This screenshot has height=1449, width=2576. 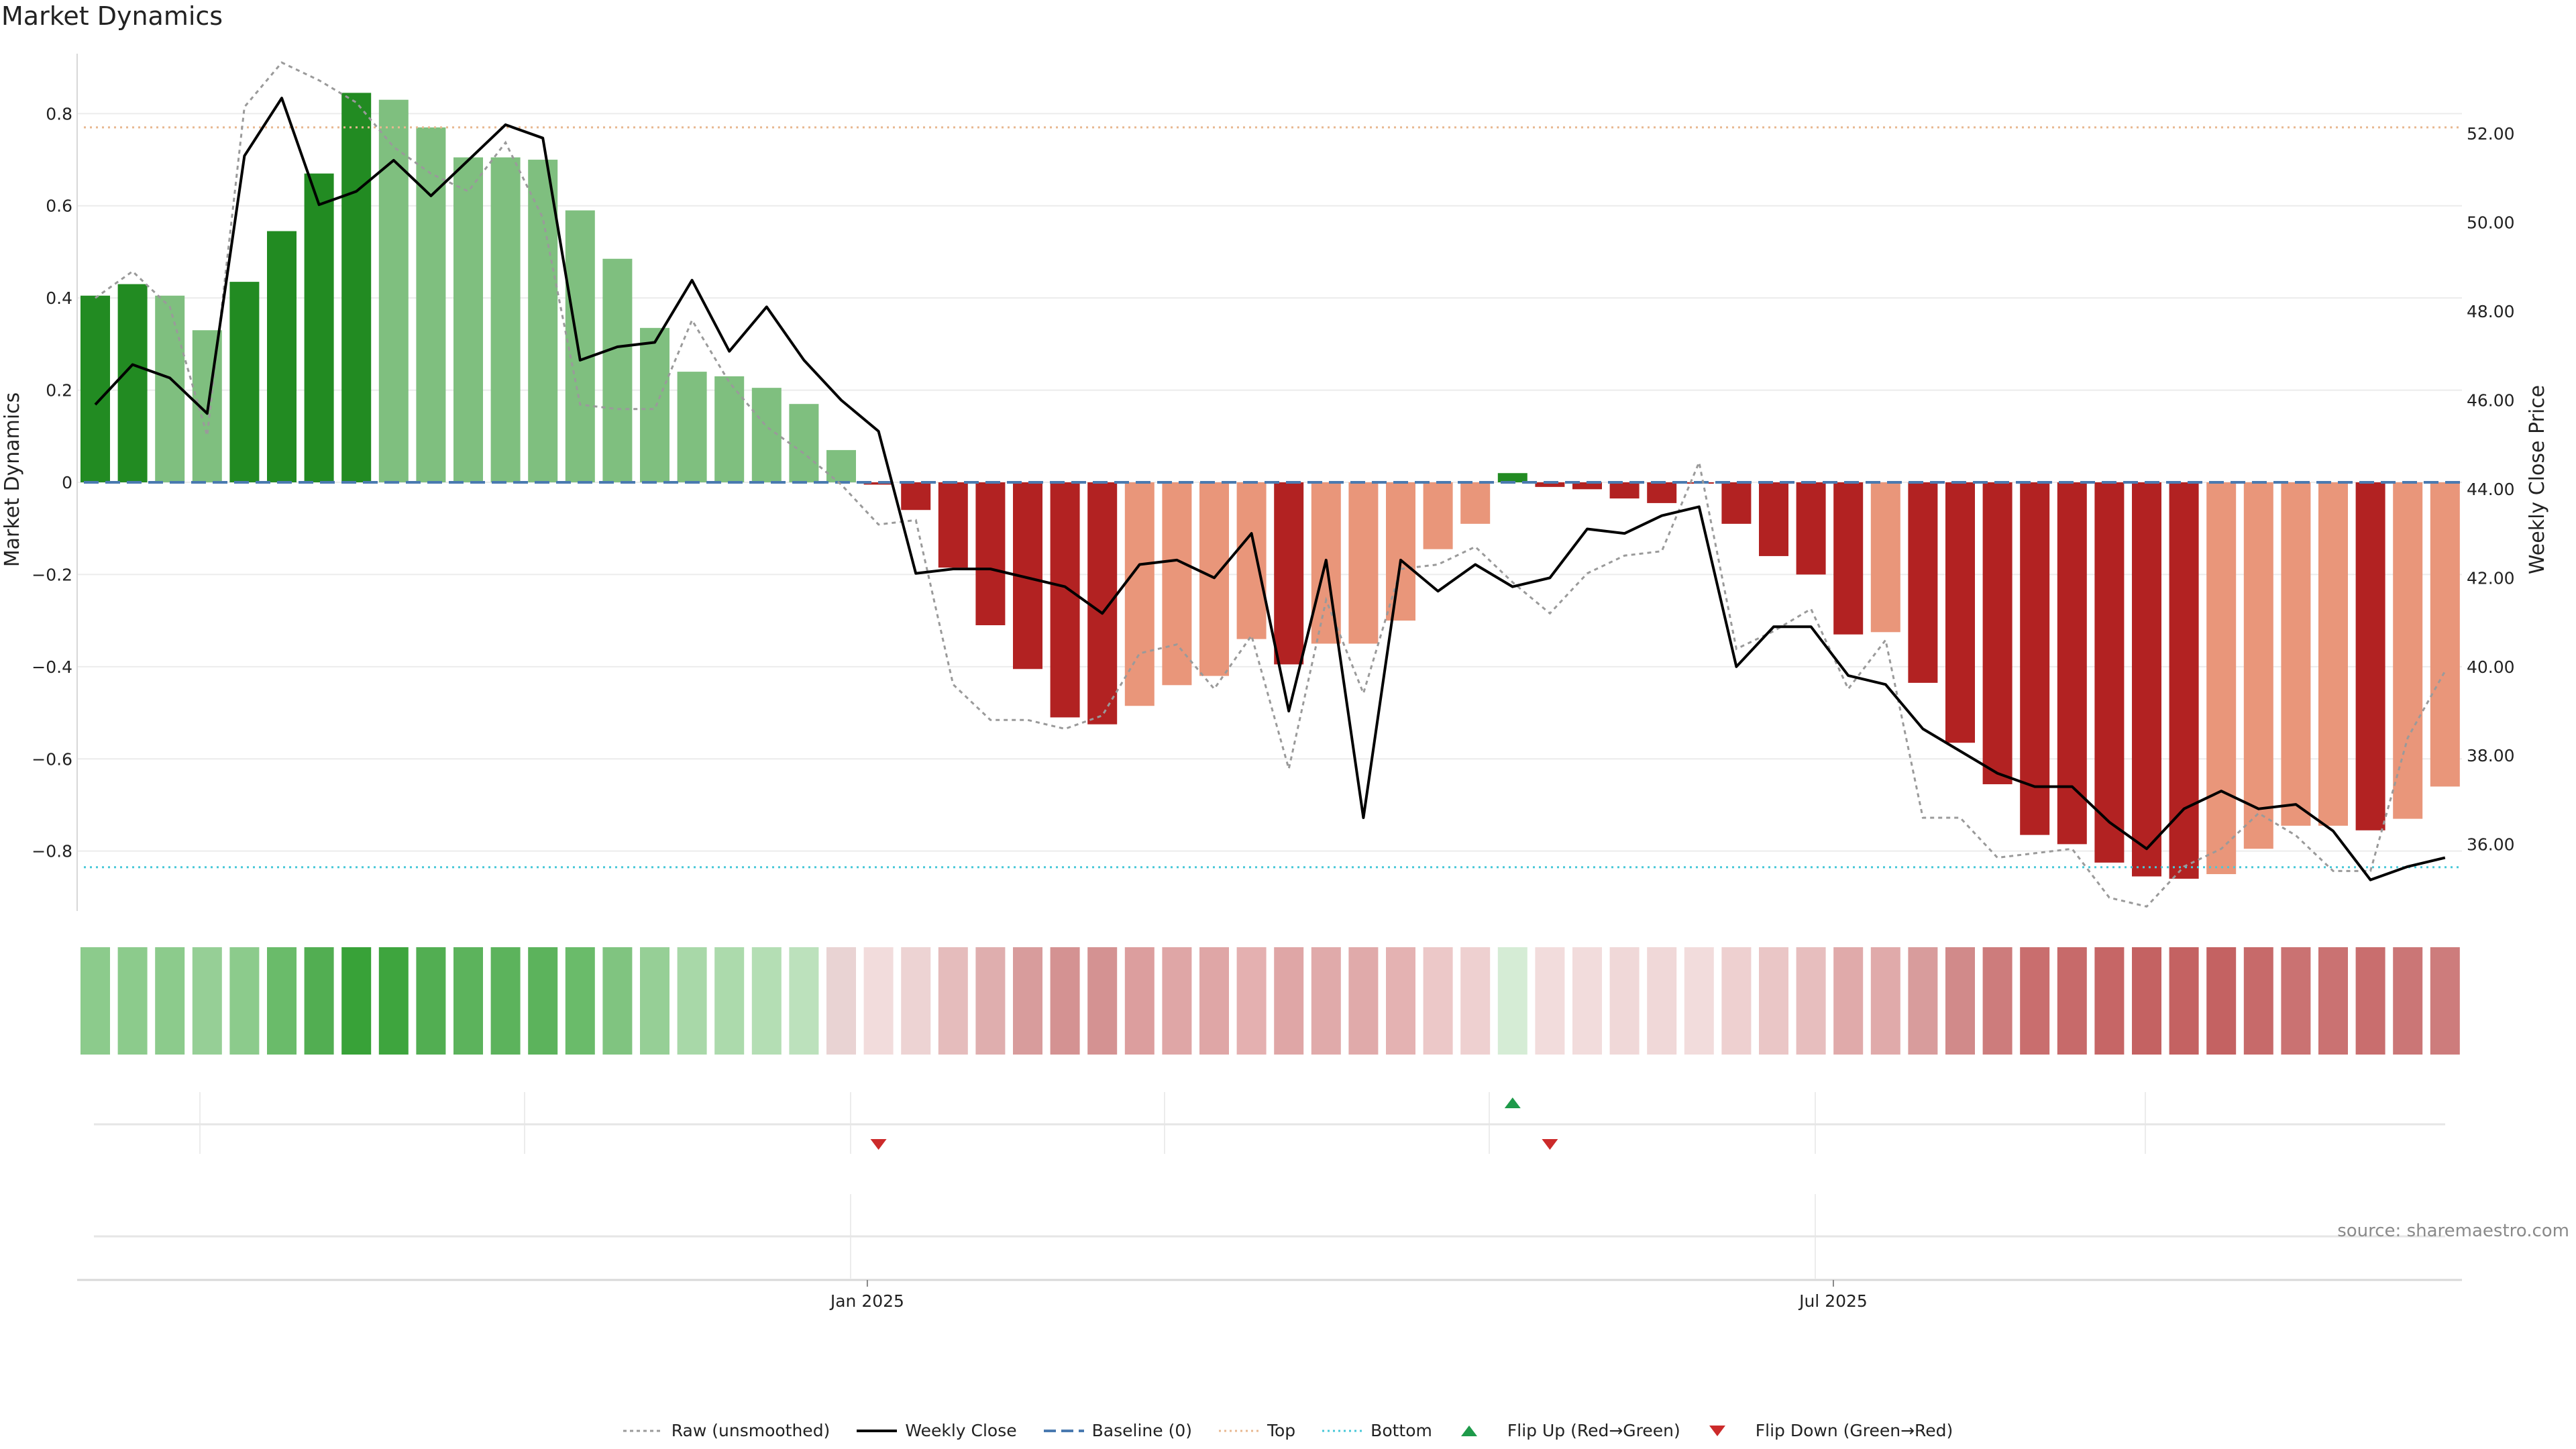 I want to click on lower-panel, so click(x=1269, y=1236).